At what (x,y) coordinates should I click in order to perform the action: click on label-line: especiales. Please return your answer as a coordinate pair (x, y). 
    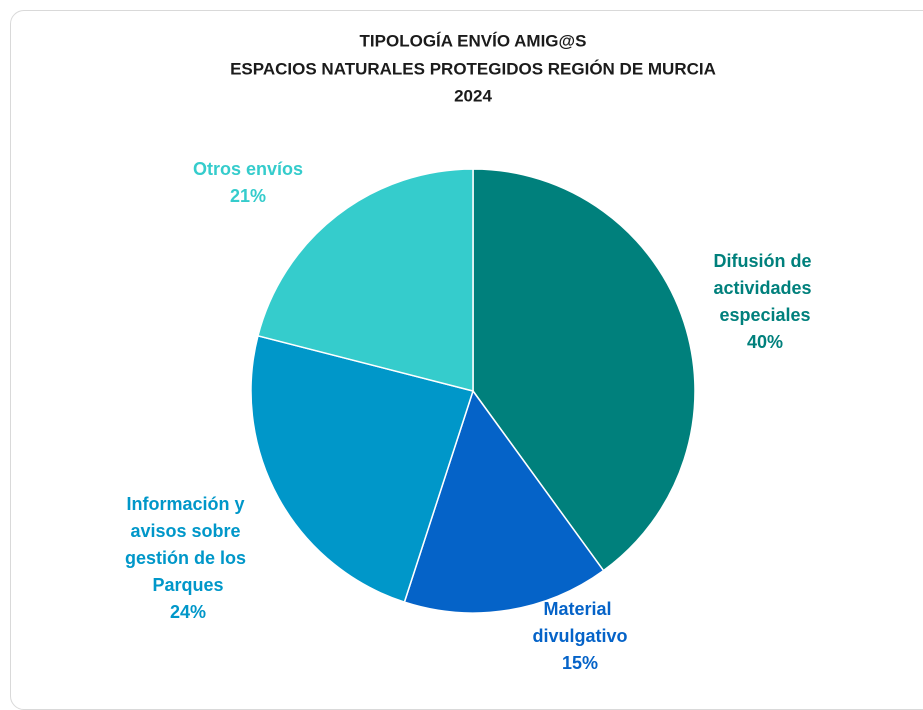
    Looking at the image, I should click on (764, 315).